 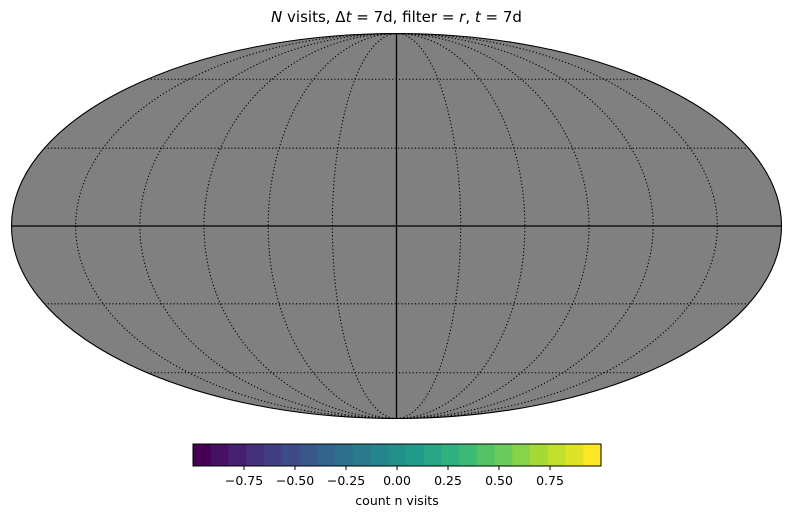 What do you see at coordinates (244, 480) in the screenshot?
I see `colorbar-tick-label: −0.75` at bounding box center [244, 480].